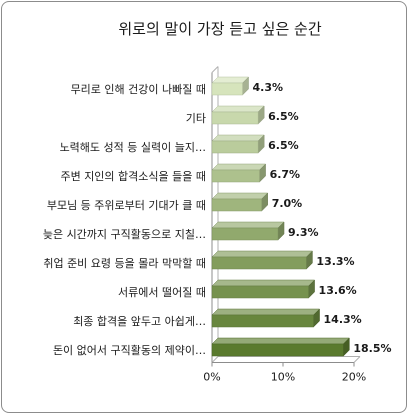 The image size is (410, 418). Describe the element at coordinates (162, 292) in the screenshot. I see `category-label-8: 서류에서 떨어질 때` at that location.